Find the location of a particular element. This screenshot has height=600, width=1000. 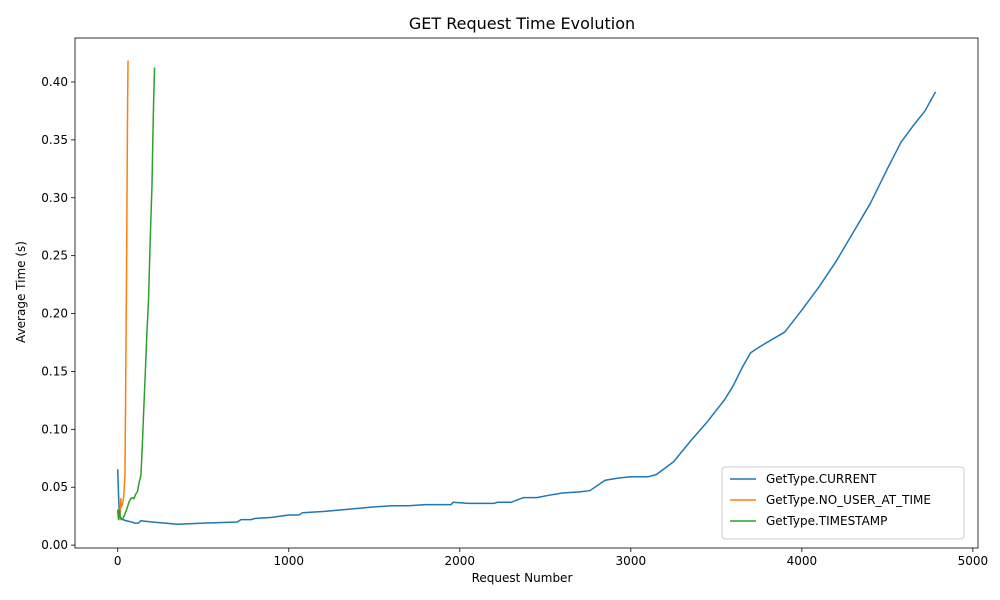

y-tick-label: 0.00 is located at coordinates (54, 545).